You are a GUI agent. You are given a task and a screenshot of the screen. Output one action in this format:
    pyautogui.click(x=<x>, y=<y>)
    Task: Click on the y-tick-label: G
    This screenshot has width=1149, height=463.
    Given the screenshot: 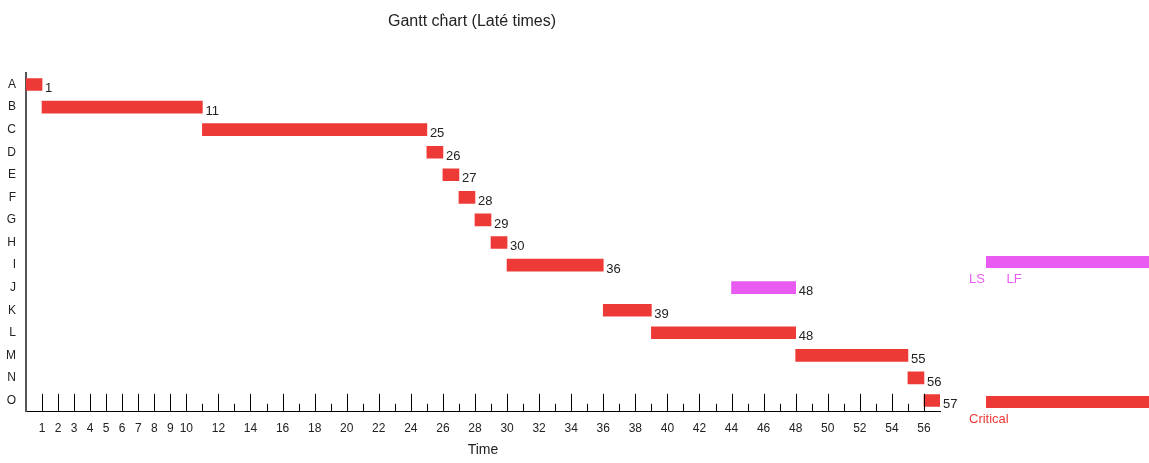 What is the action you would take?
    pyautogui.click(x=11, y=219)
    